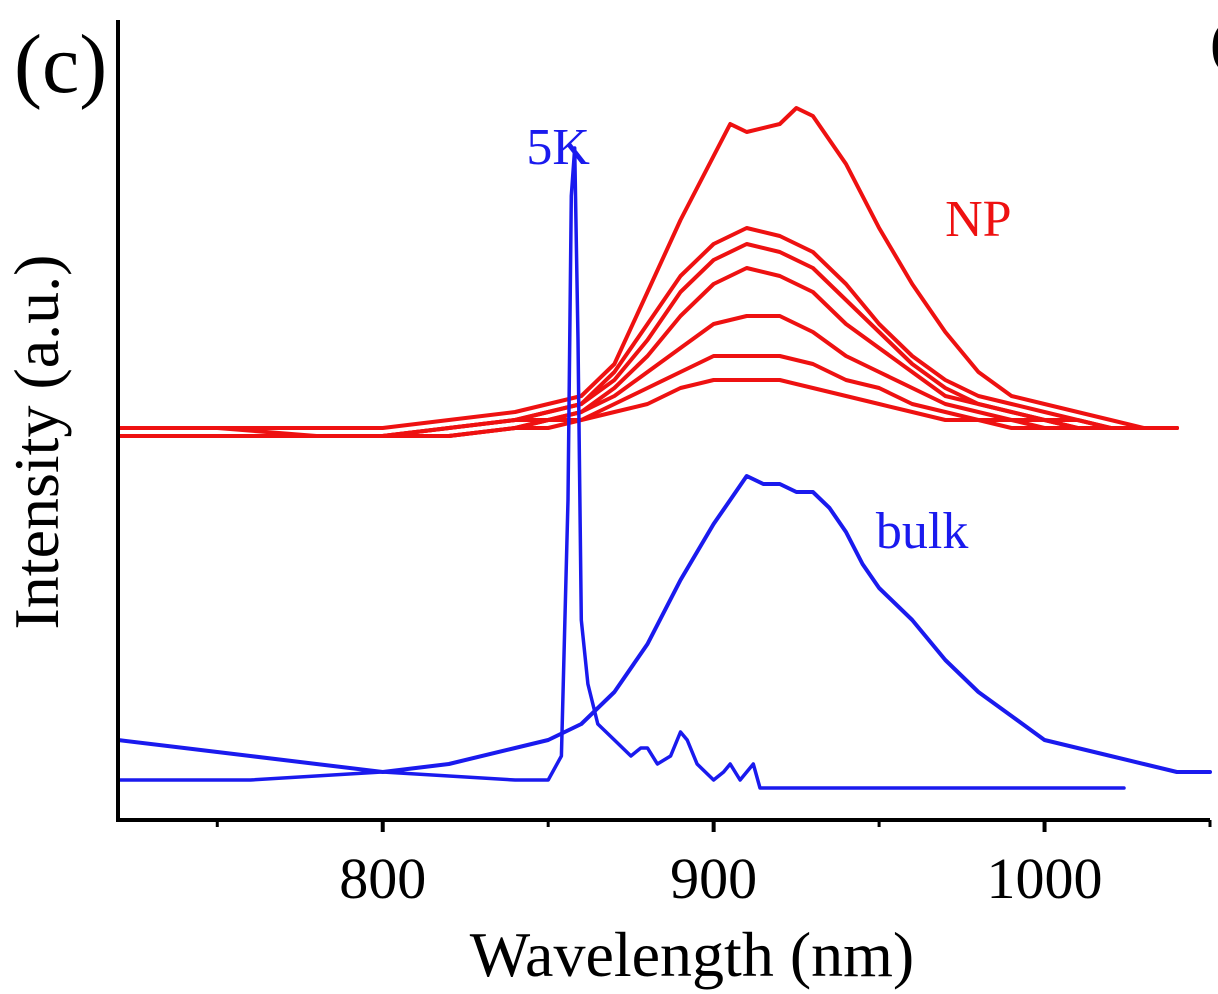 The width and height of the screenshot is (1218, 994). I want to click on annotation-bulk: bulk, so click(922, 531).